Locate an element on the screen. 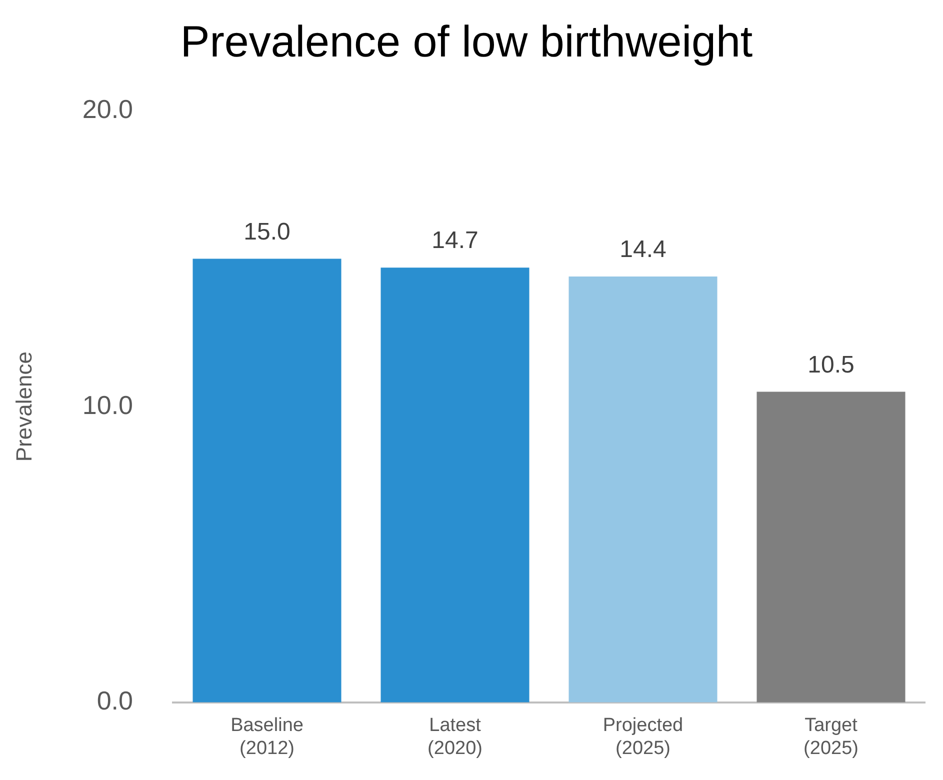 This screenshot has width=943, height=780. x-tick-label: Latest (2020) is located at coordinates (455, 737).